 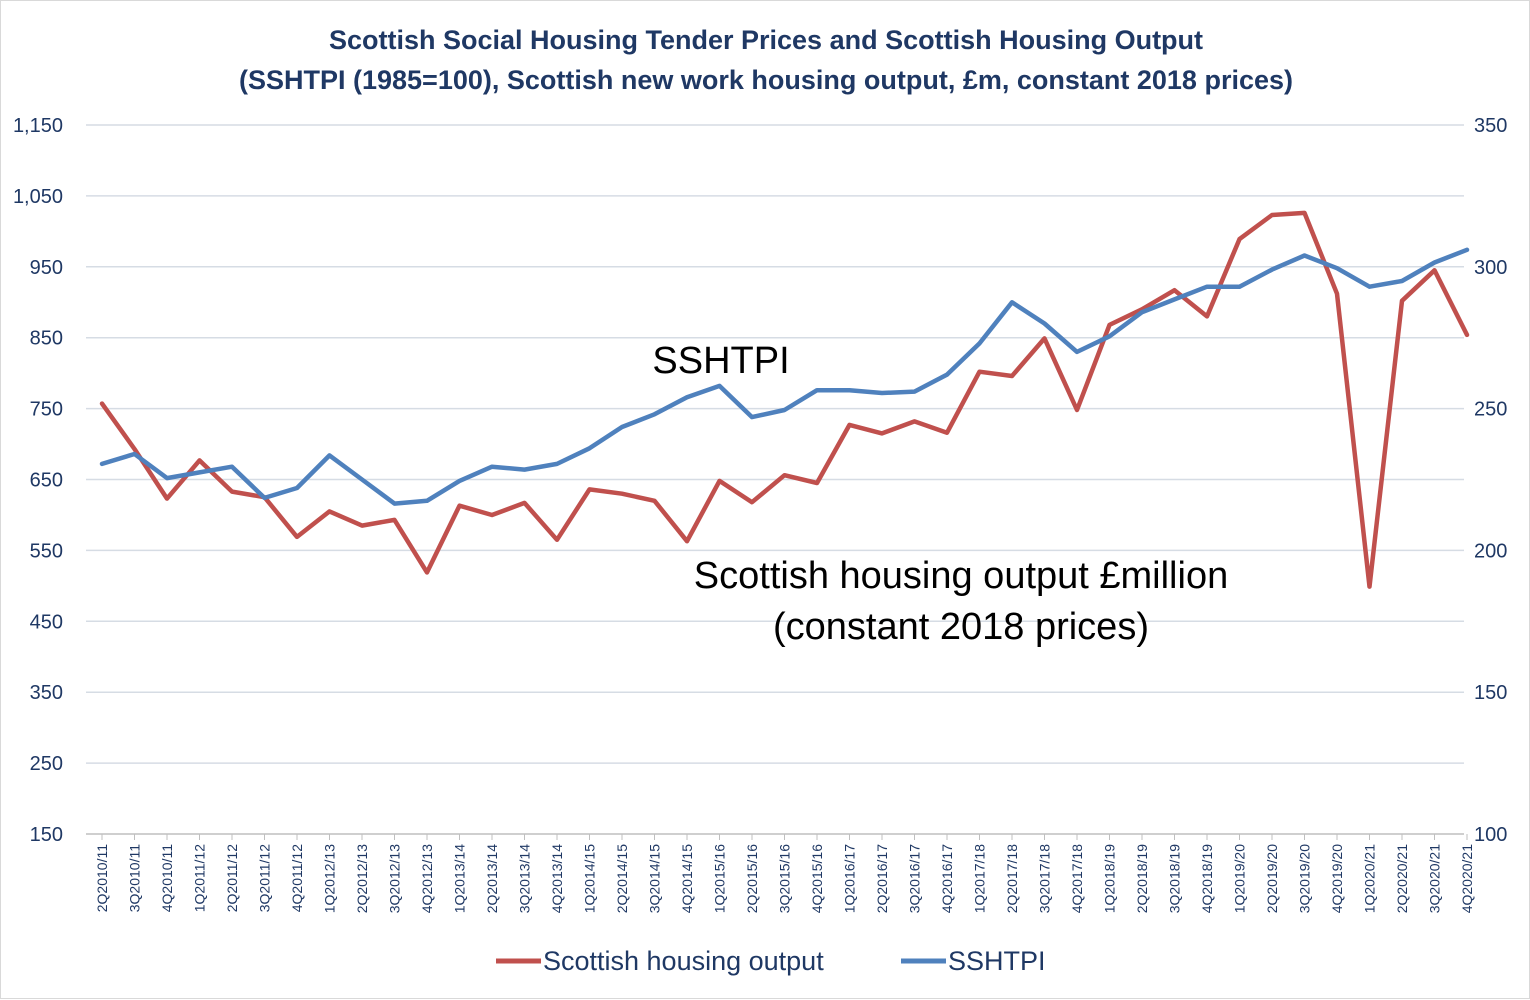 I want to click on x-tick-label: 2Q2019/20, so click(x=1272, y=878).